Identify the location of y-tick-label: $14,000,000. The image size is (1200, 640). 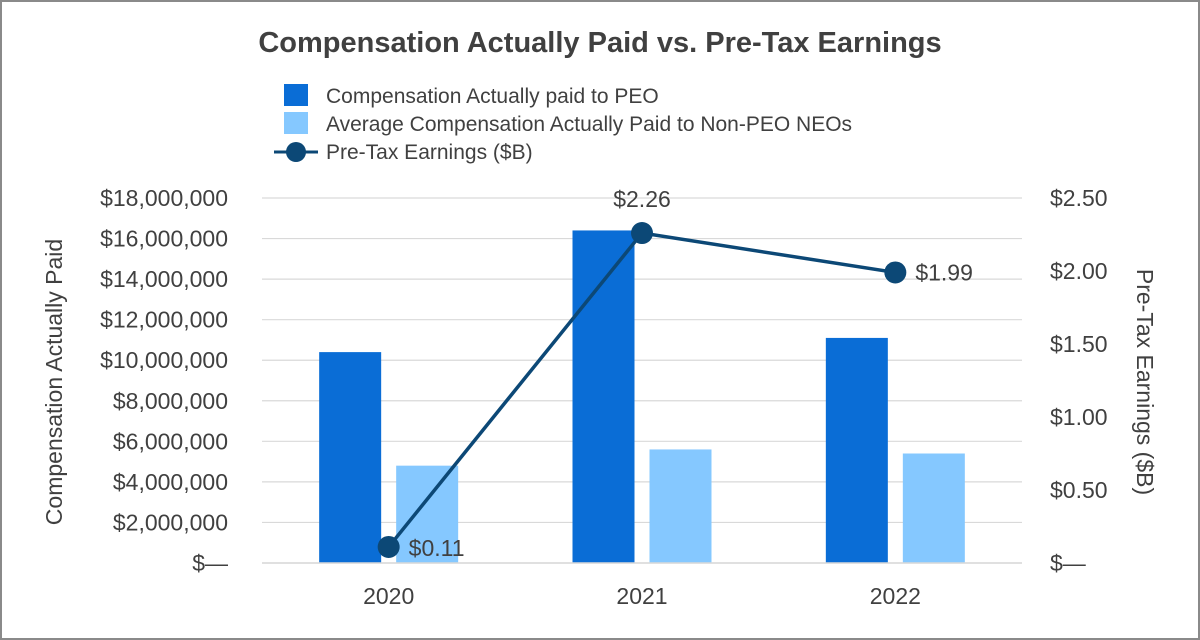
(164, 279).